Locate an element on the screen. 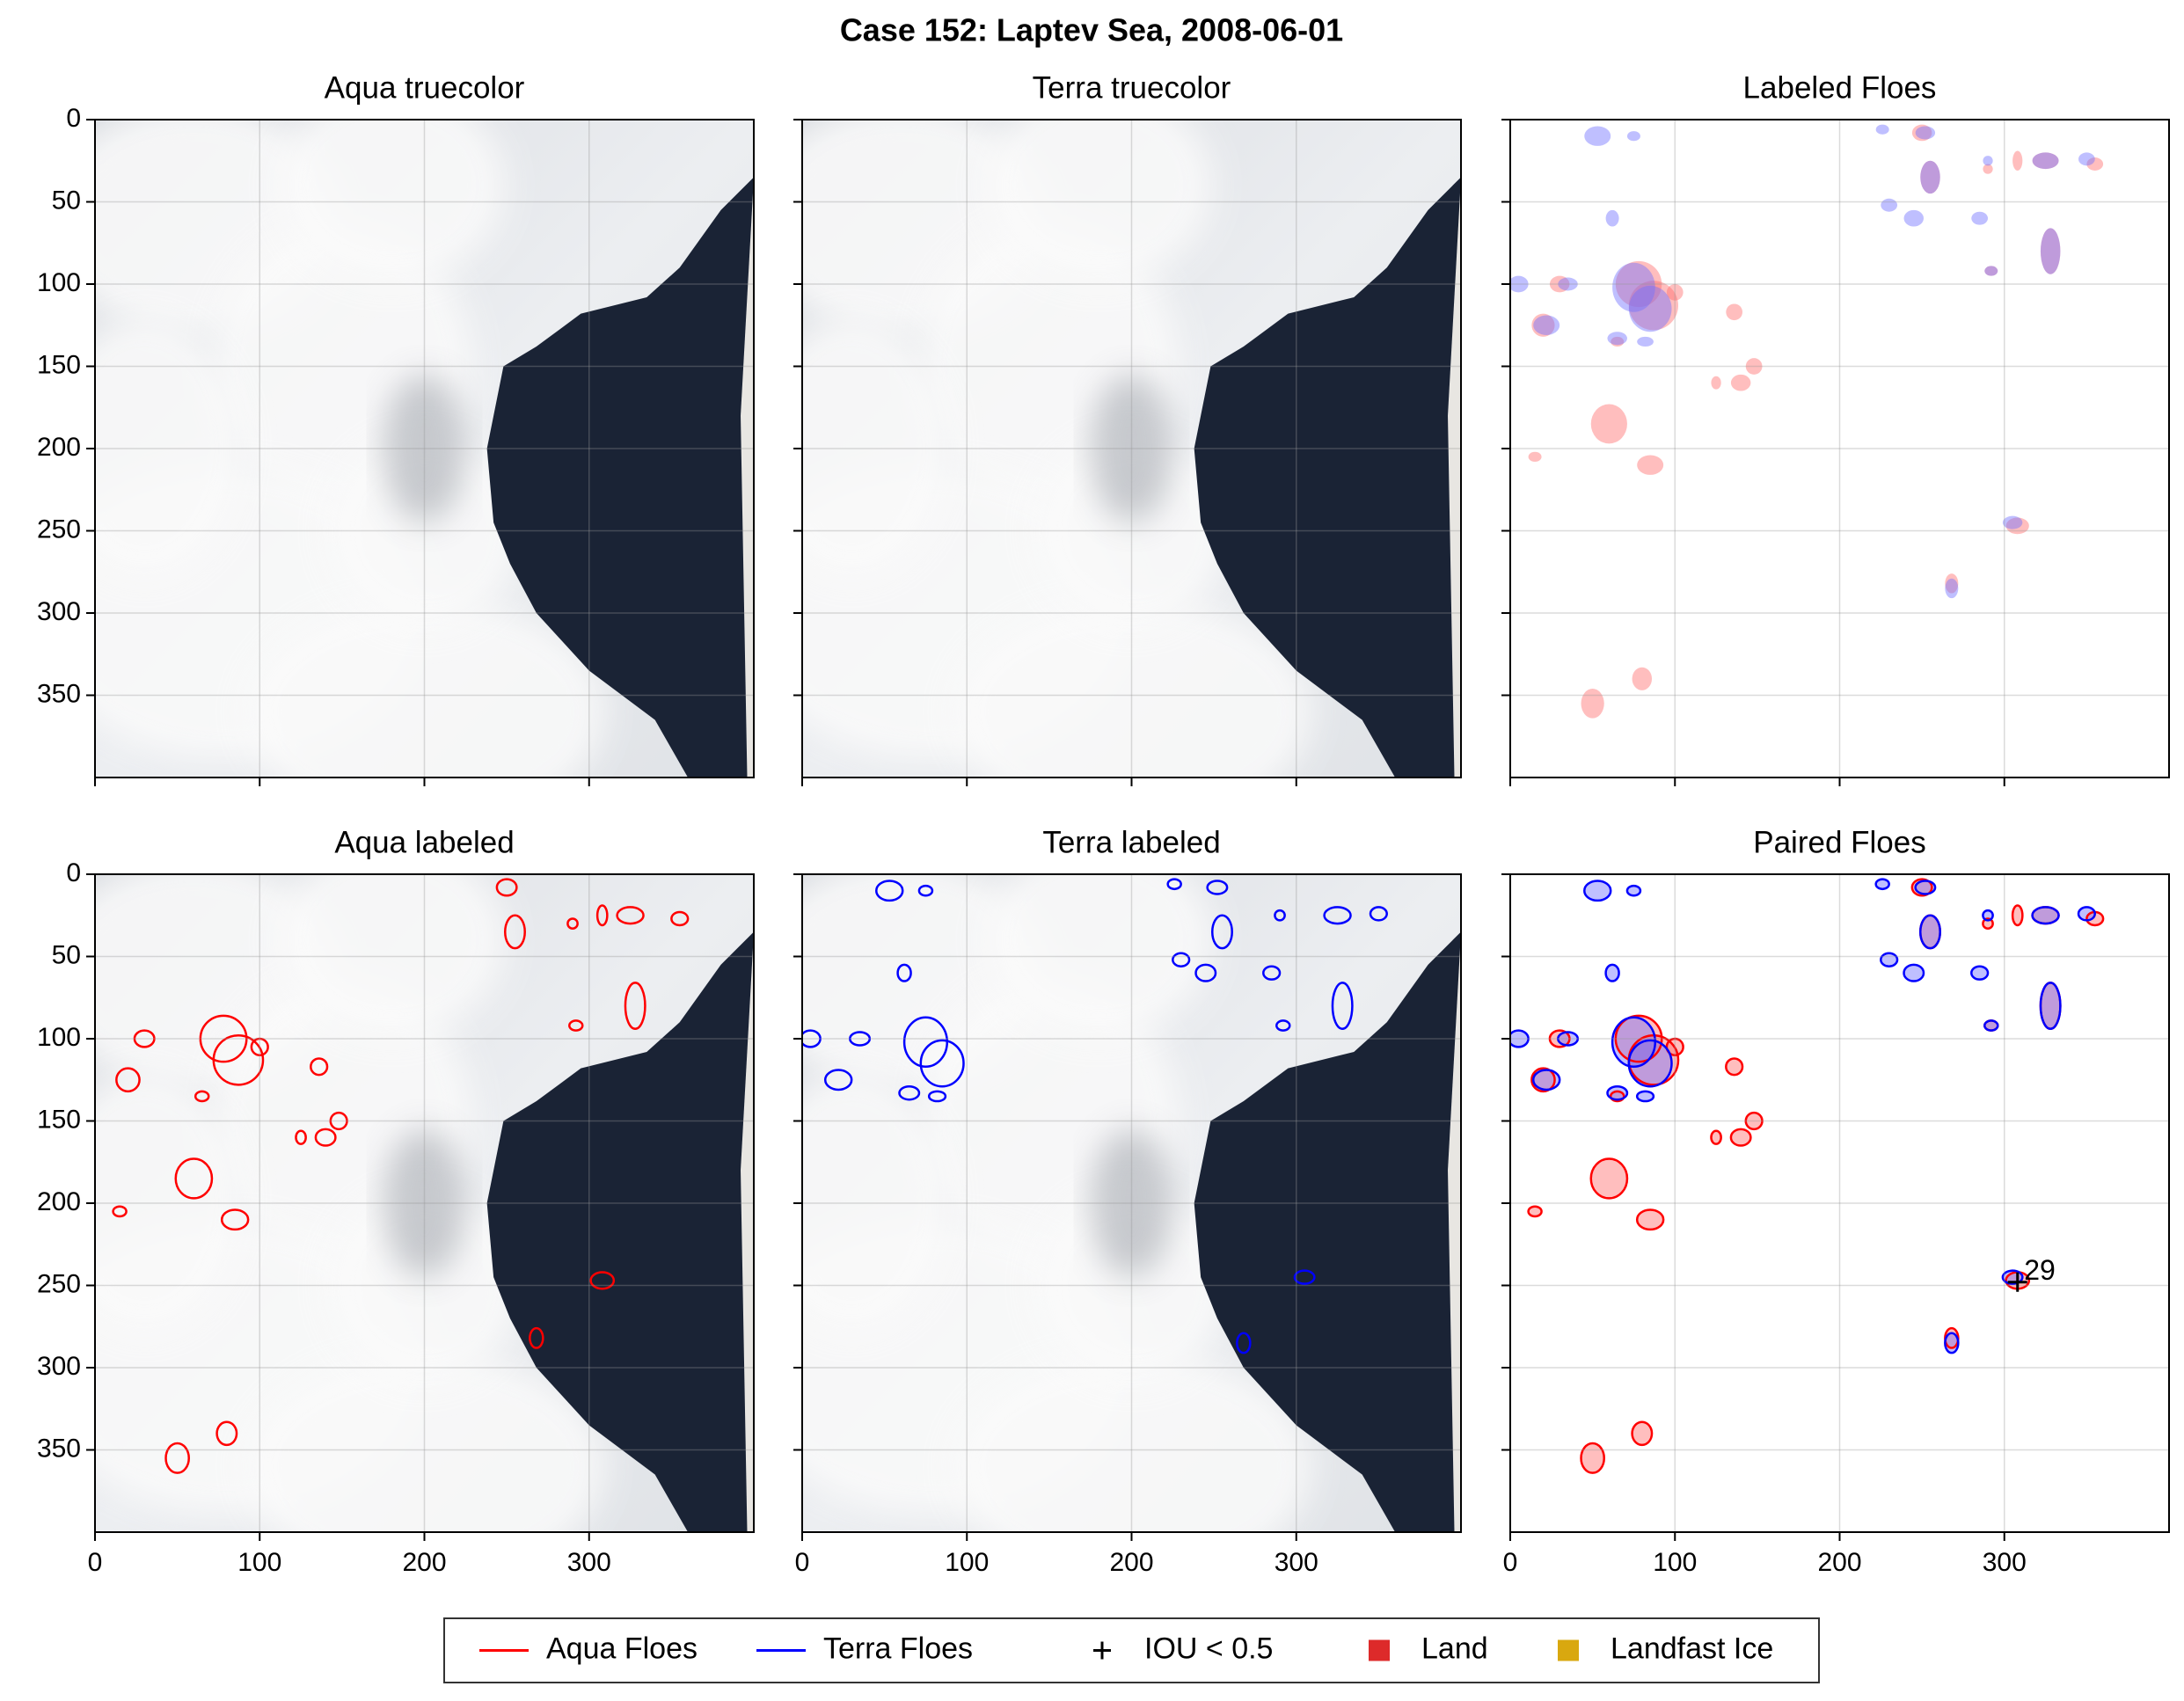 This screenshot has width=2184, height=1701. legend-label: Land is located at coordinates (1454, 1648).